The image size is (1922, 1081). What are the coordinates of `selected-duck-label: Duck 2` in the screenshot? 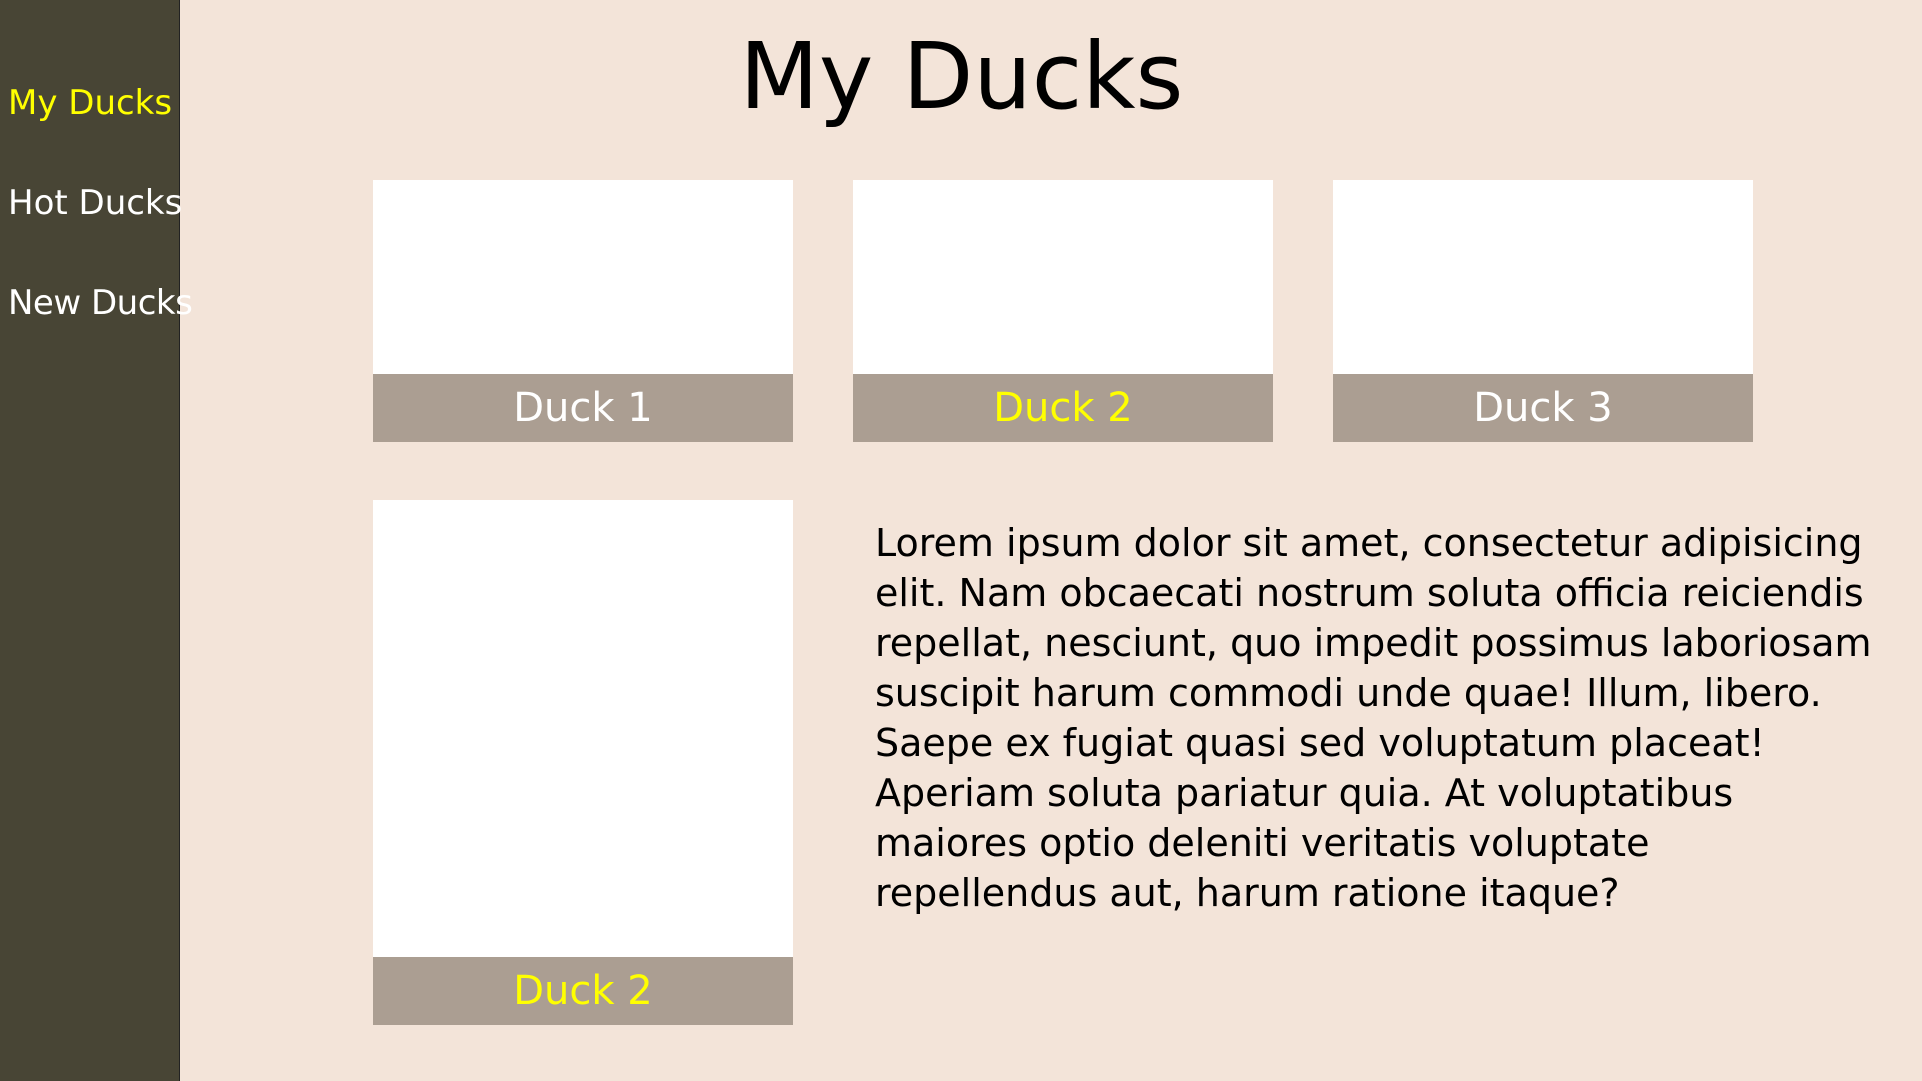 It's located at (583, 991).